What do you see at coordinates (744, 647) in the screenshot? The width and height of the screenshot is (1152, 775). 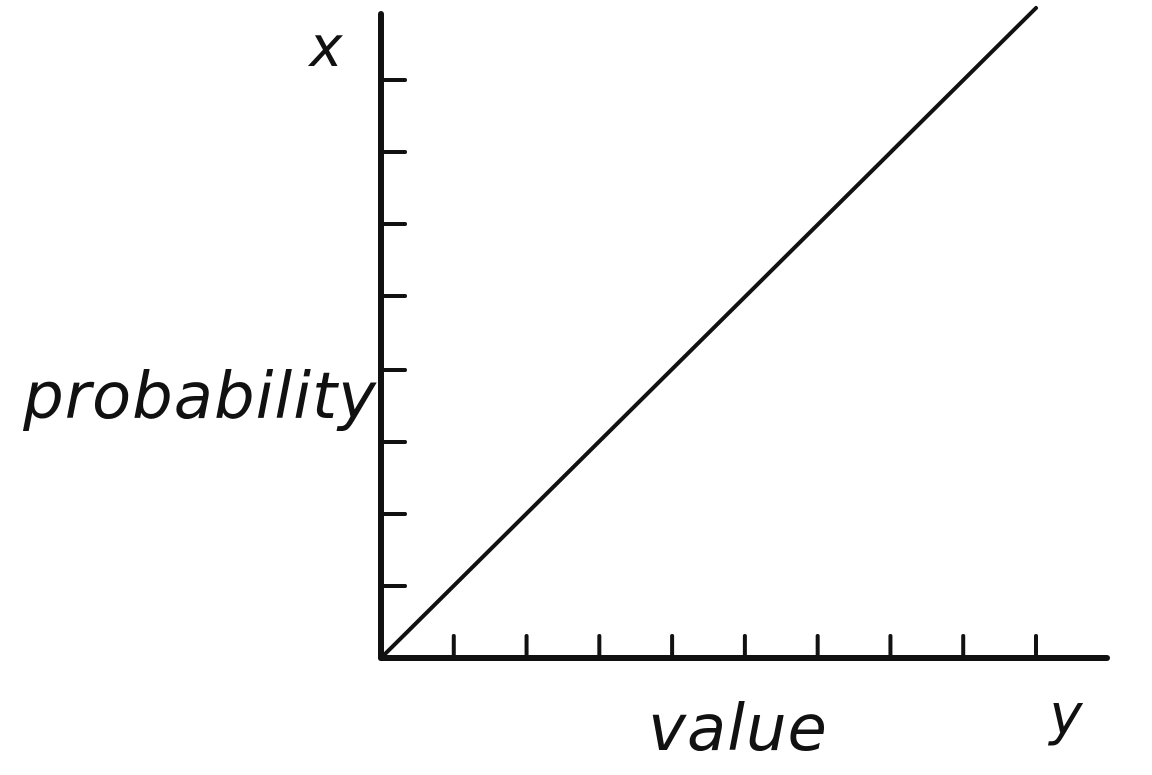 I see `x-ticks` at bounding box center [744, 647].